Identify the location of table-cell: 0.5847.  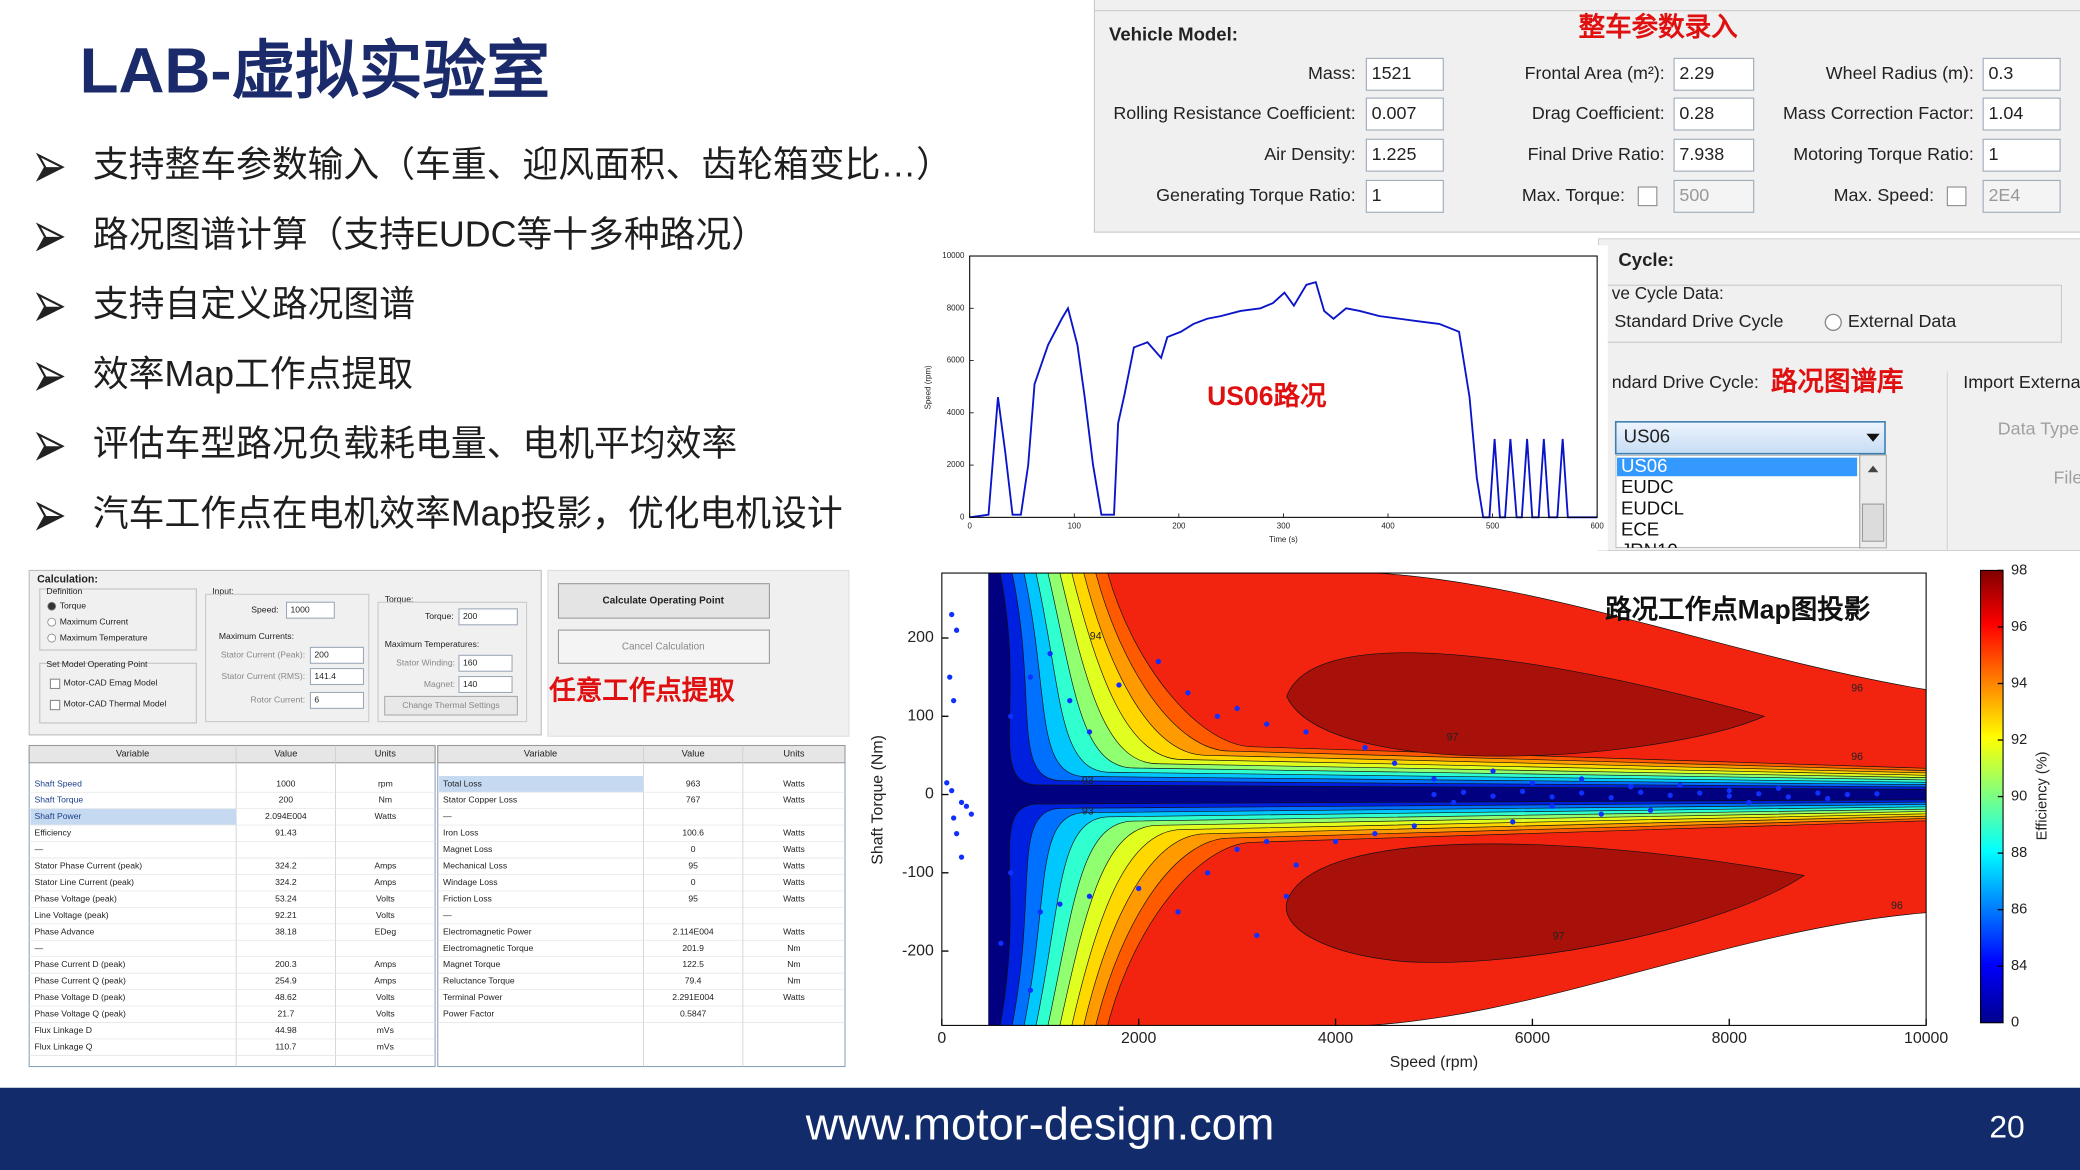
(693, 1014).